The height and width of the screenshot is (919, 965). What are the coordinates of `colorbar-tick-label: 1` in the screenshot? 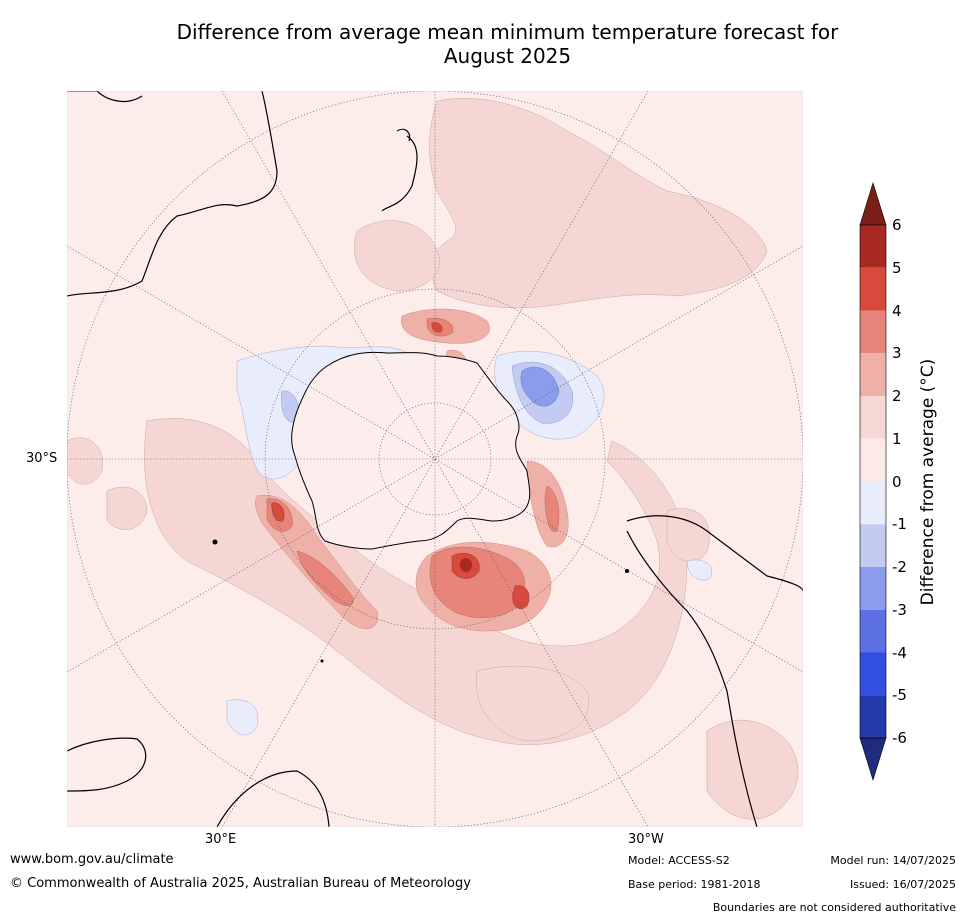 It's located at (897, 438).